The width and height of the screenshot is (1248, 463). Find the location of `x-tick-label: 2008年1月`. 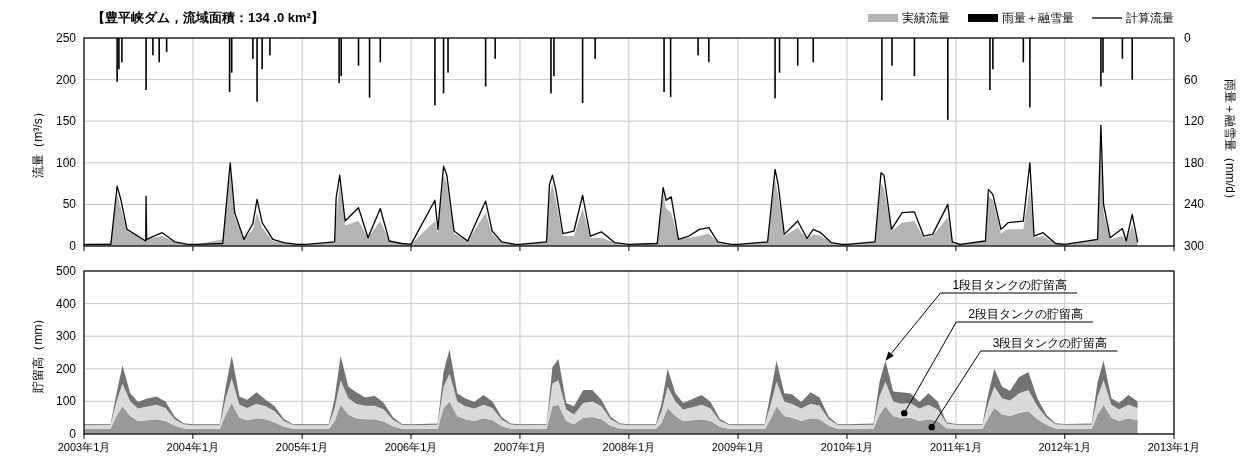

x-tick-label: 2008年1月 is located at coordinates (629, 447).